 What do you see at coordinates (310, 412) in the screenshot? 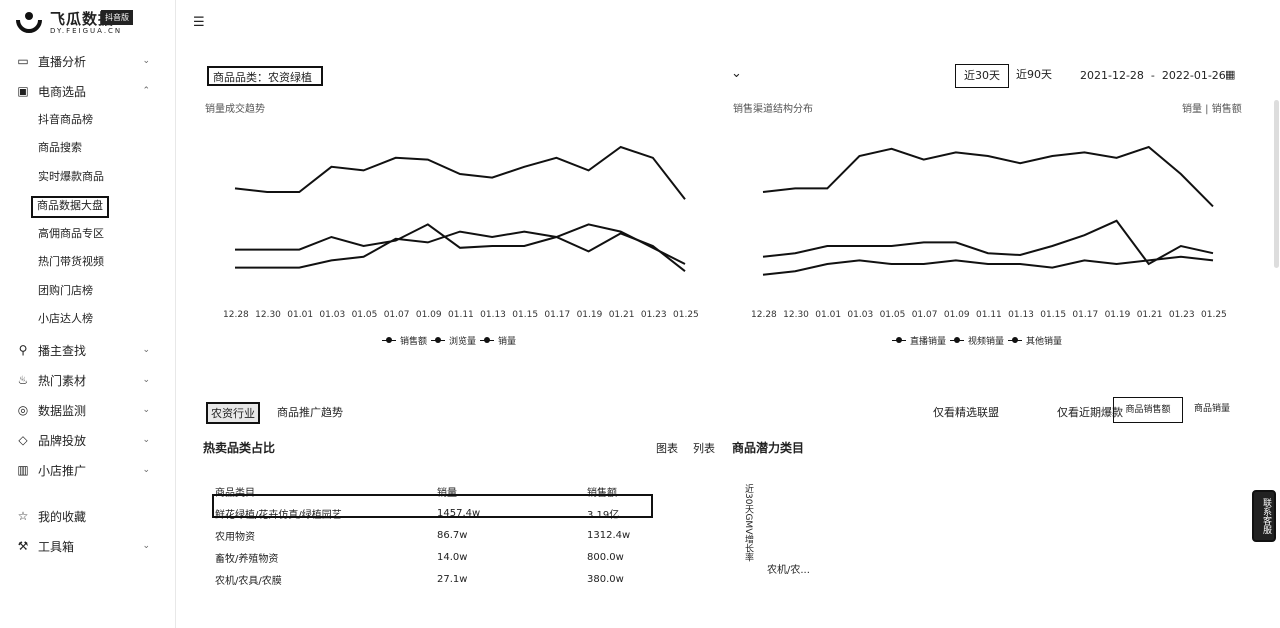
I see `tab-promo-trend: 商品推广趋势` at bounding box center [310, 412].